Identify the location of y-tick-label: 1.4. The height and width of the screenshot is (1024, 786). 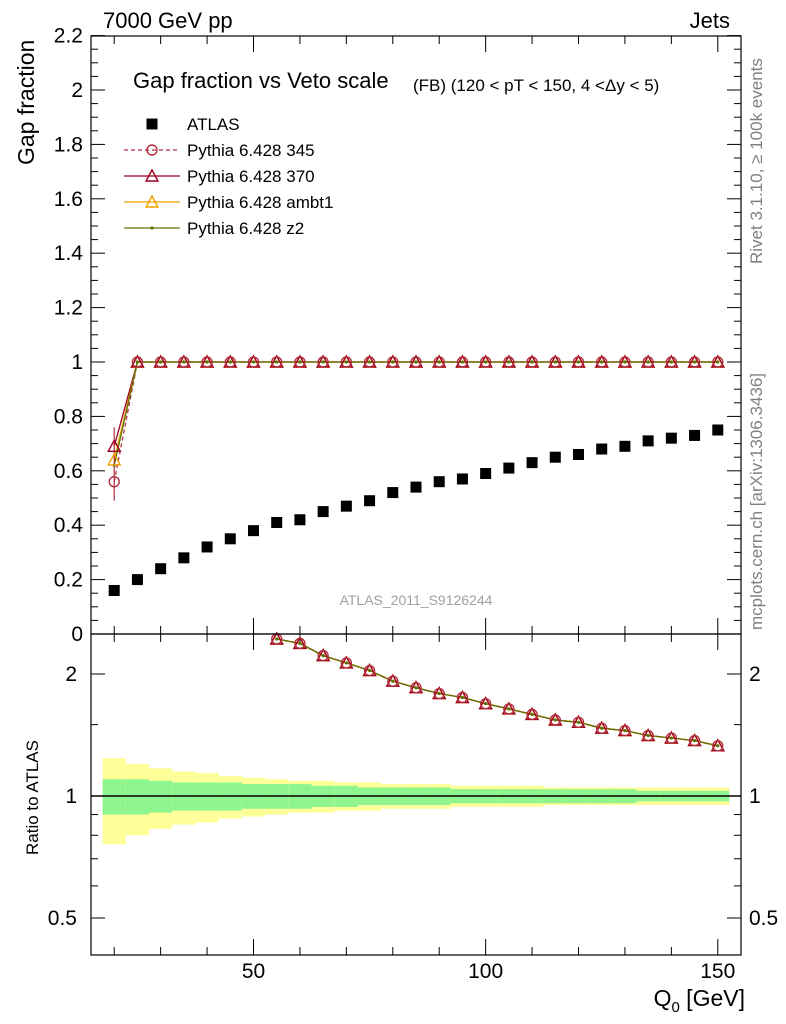
(69, 253).